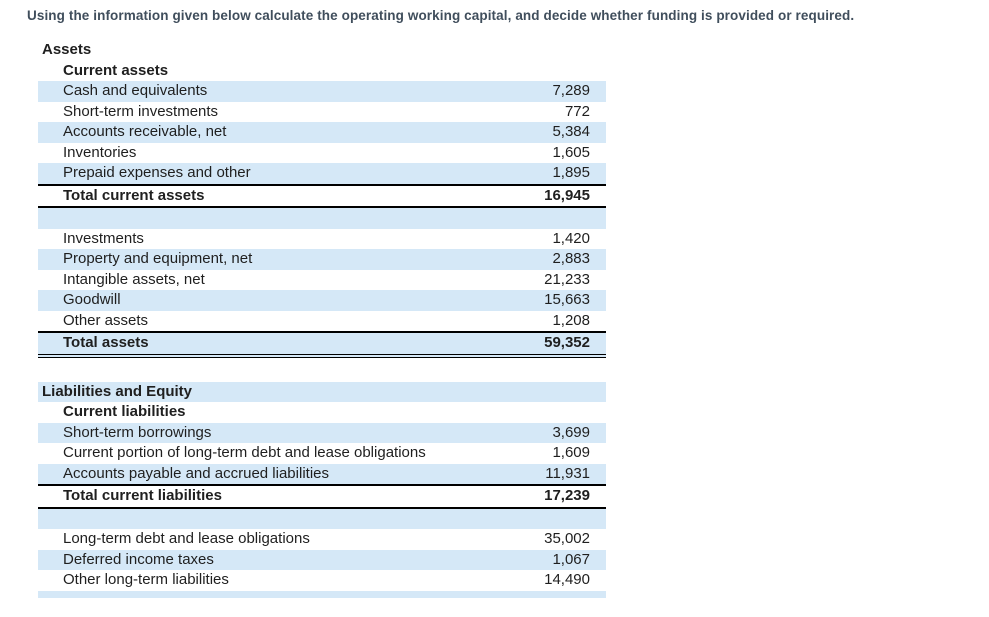  Describe the element at coordinates (571, 131) in the screenshot. I see `row-value: 5,384` at that location.